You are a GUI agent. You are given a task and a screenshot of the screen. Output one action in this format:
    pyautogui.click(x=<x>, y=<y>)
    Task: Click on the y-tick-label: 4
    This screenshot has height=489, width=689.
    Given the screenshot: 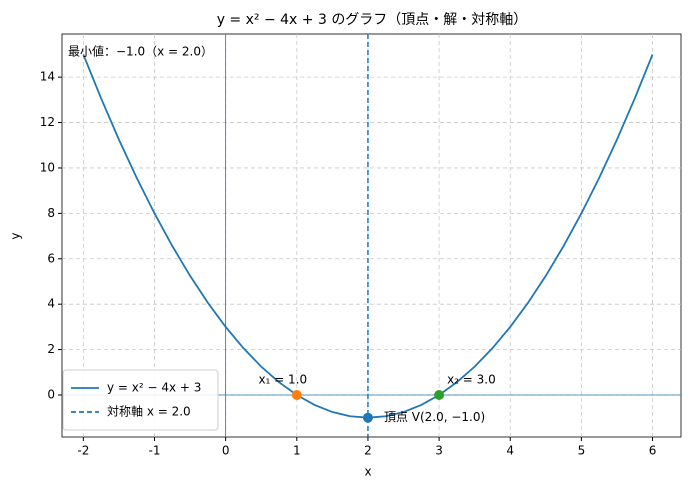 What is the action you would take?
    pyautogui.click(x=51, y=304)
    